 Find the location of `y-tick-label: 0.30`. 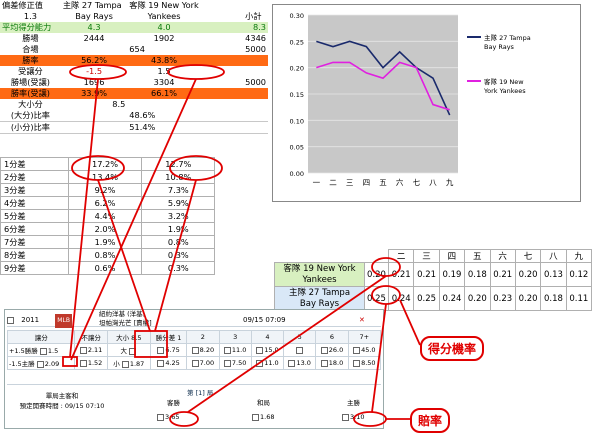

y-tick-label: 0.30 is located at coordinates (297, 16).